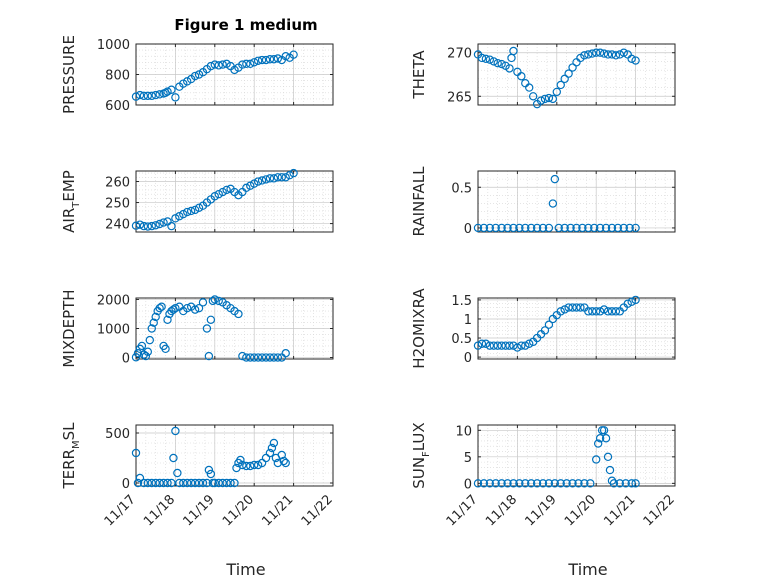 Image resolution: width=778 pixels, height=583 pixels. I want to click on air-temp-y-axis-label: AIRTEMP, so click(71, 201).